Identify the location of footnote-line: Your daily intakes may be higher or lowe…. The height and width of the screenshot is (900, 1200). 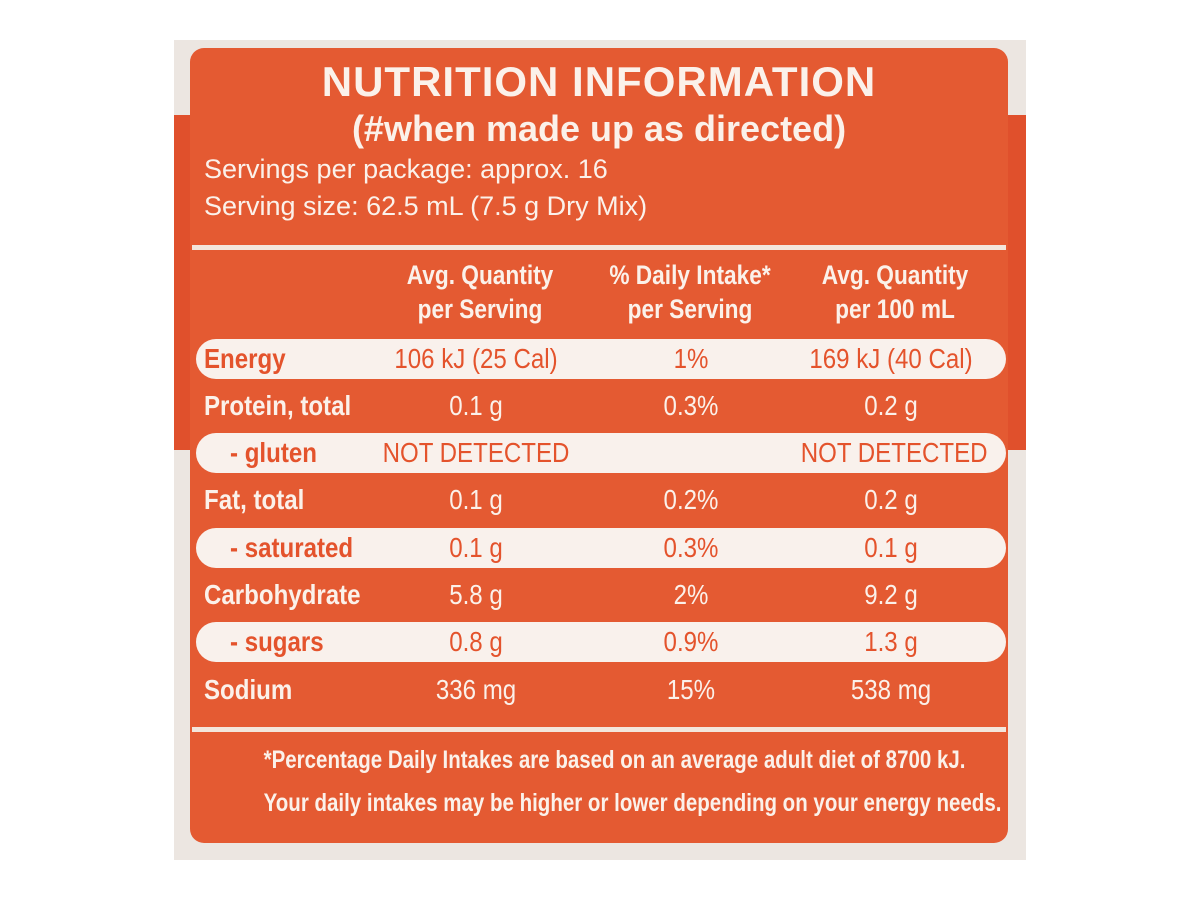
(632, 803).